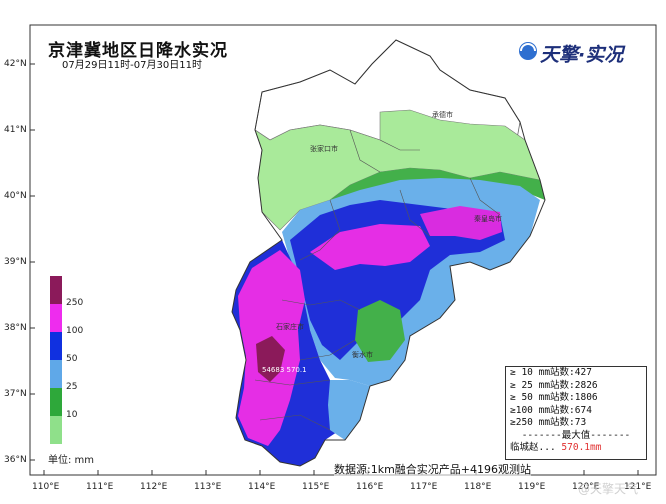  What do you see at coordinates (554, 397) in the screenshot?
I see `stats-row: ≥ 50 mm站数:1806` at bounding box center [554, 397].